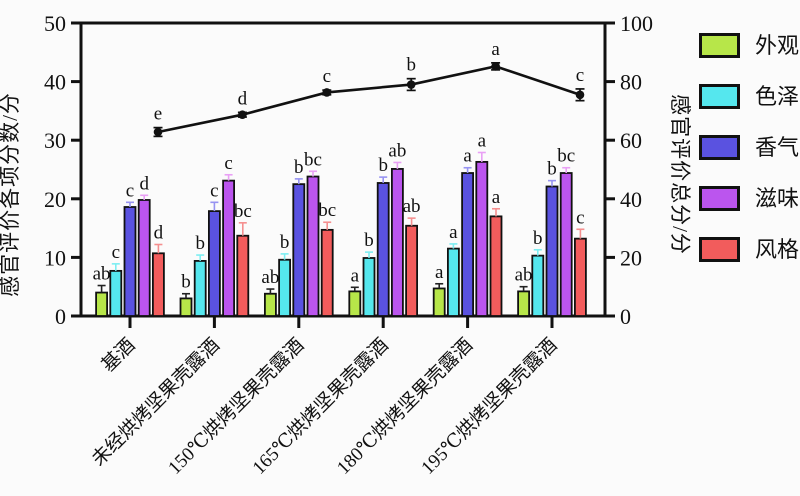 The height and width of the screenshot is (496, 800). Describe the element at coordinates (236, 406) in the screenshot. I see `x-axis-category-label: 150℃烘烤坚果壳露酒` at that location.